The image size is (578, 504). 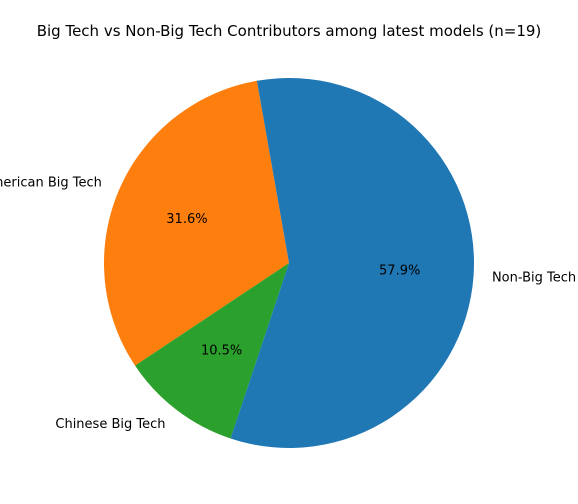 What do you see at coordinates (186, 219) in the screenshot?
I see `pie-percent-american-big-tech: 31.6%` at bounding box center [186, 219].